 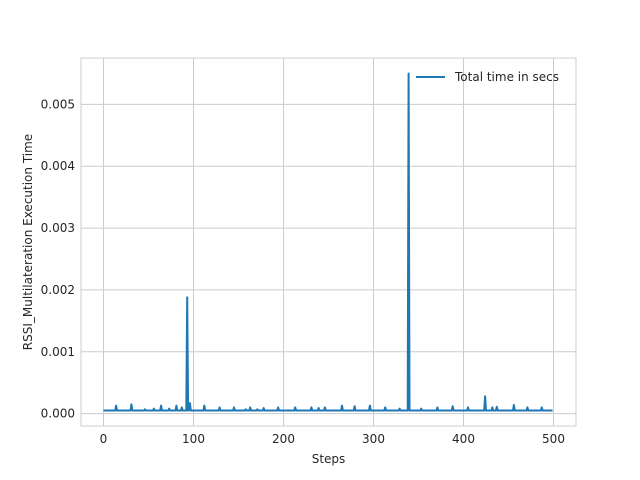 What do you see at coordinates (58, 228) in the screenshot?
I see `y-tick-label: 0.003` at bounding box center [58, 228].